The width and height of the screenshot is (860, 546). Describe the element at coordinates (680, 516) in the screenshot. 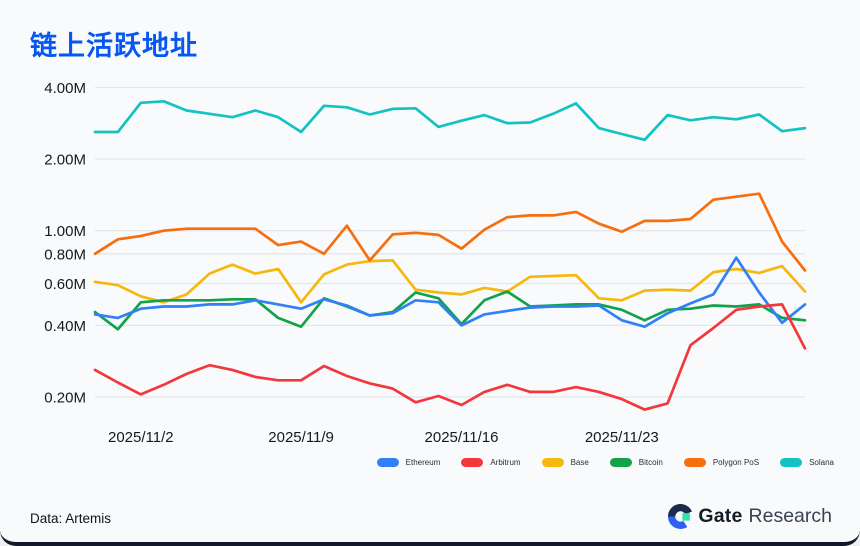

I see `gate-logo-icon` at that location.